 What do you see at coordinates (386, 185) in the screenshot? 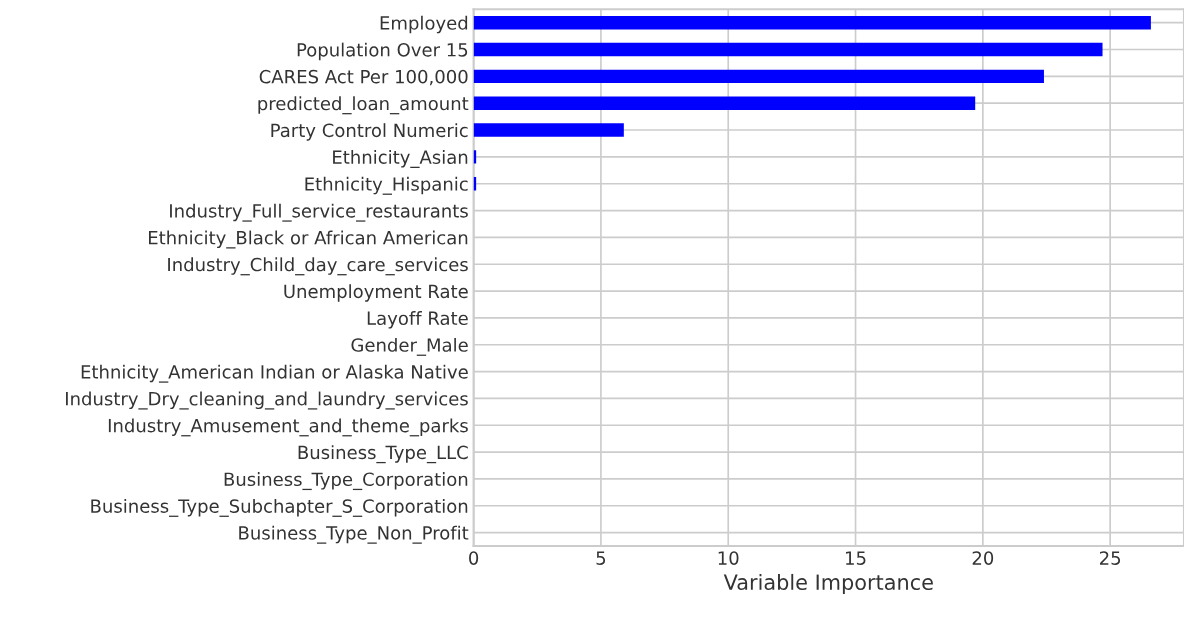
I see `y-tick-label: Ethnicity_Hispanic` at bounding box center [386, 185].